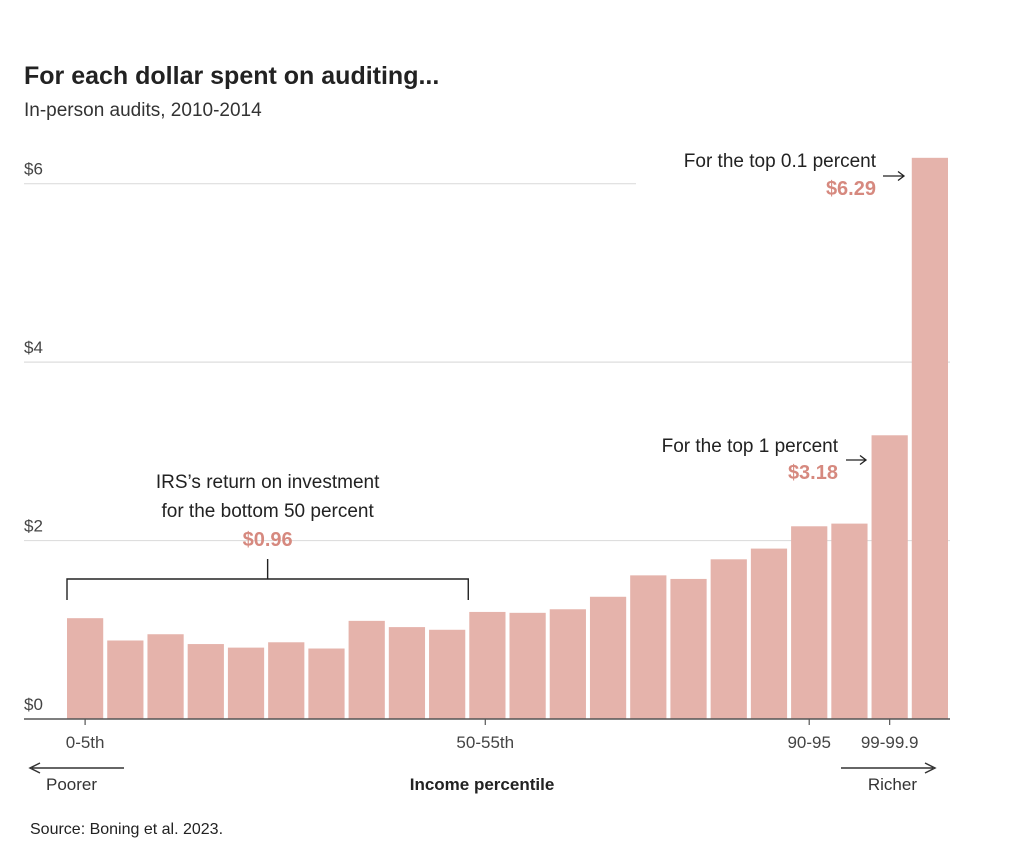 Image resolution: width=1014 pixels, height=864 pixels. Describe the element at coordinates (268, 482) in the screenshot. I see `annotation-text: IRS’s return on investment` at that location.